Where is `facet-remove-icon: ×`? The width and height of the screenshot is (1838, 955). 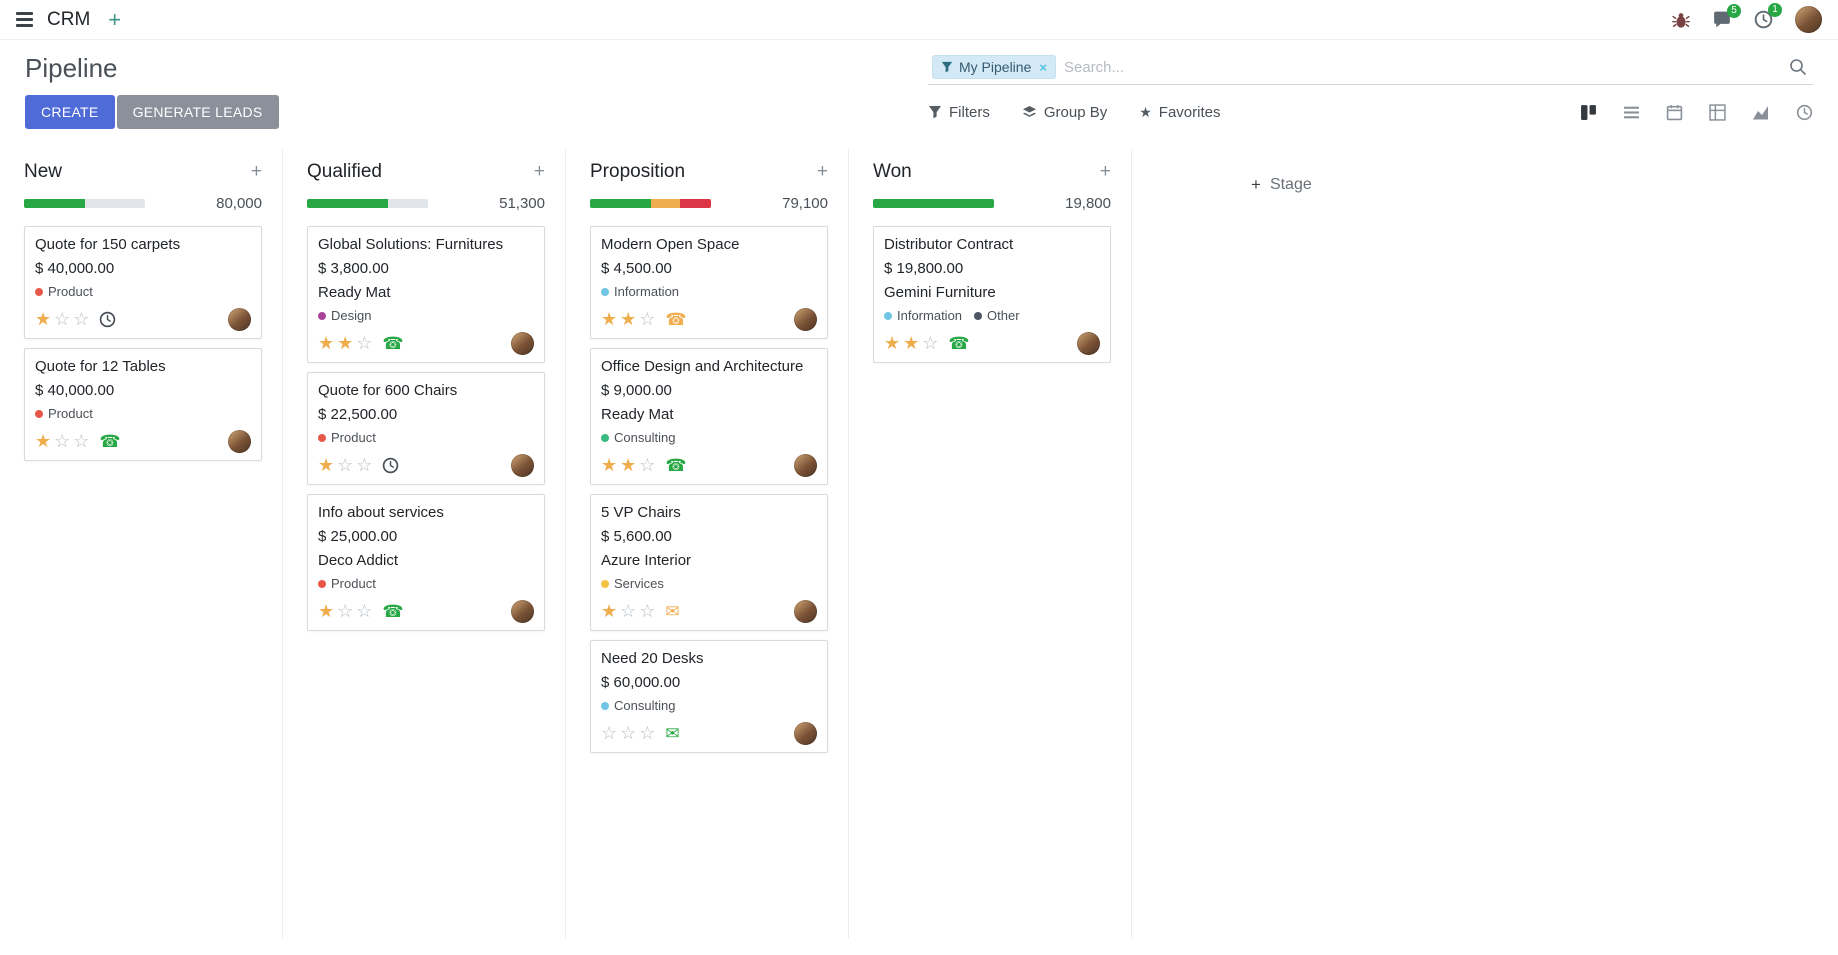 facet-remove-icon: × is located at coordinates (1043, 67).